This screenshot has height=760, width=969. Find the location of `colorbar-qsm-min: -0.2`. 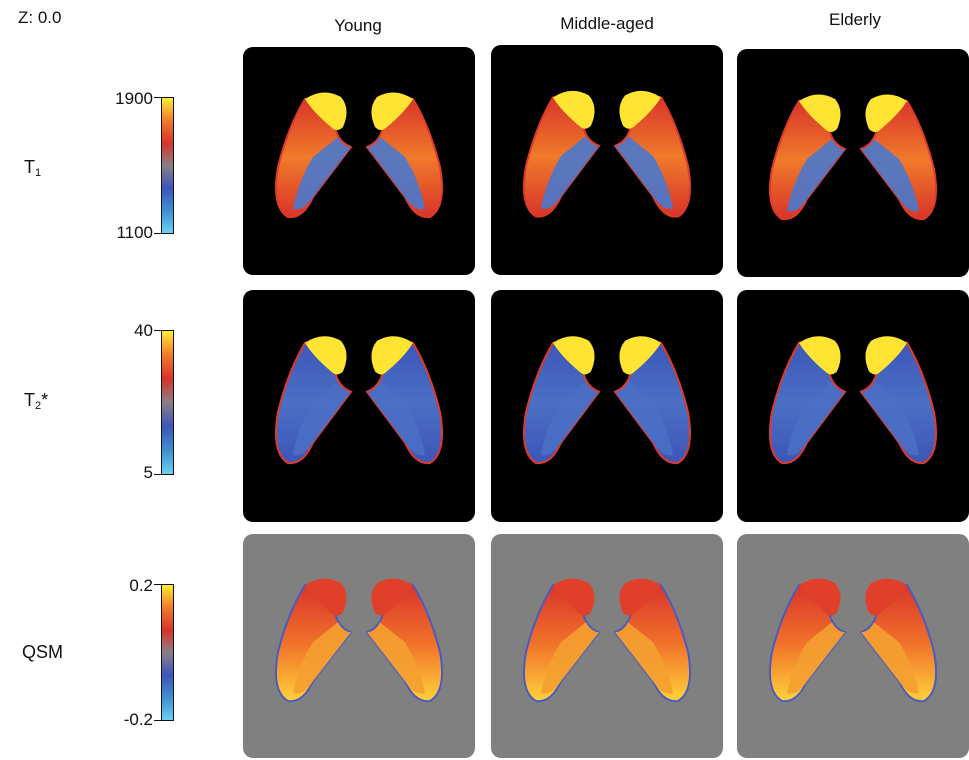

colorbar-qsm-min: -0.2 is located at coordinates (138, 719).